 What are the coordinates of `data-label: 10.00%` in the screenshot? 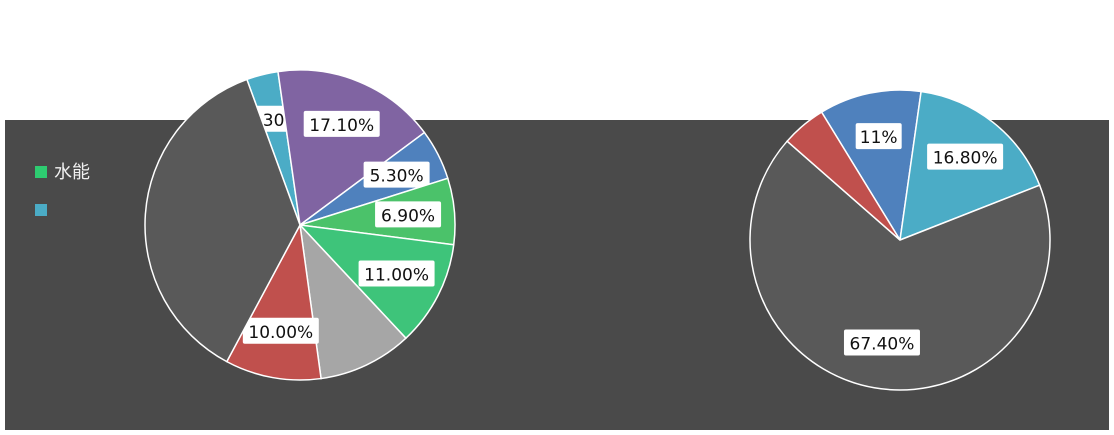 It's located at (280, 333).